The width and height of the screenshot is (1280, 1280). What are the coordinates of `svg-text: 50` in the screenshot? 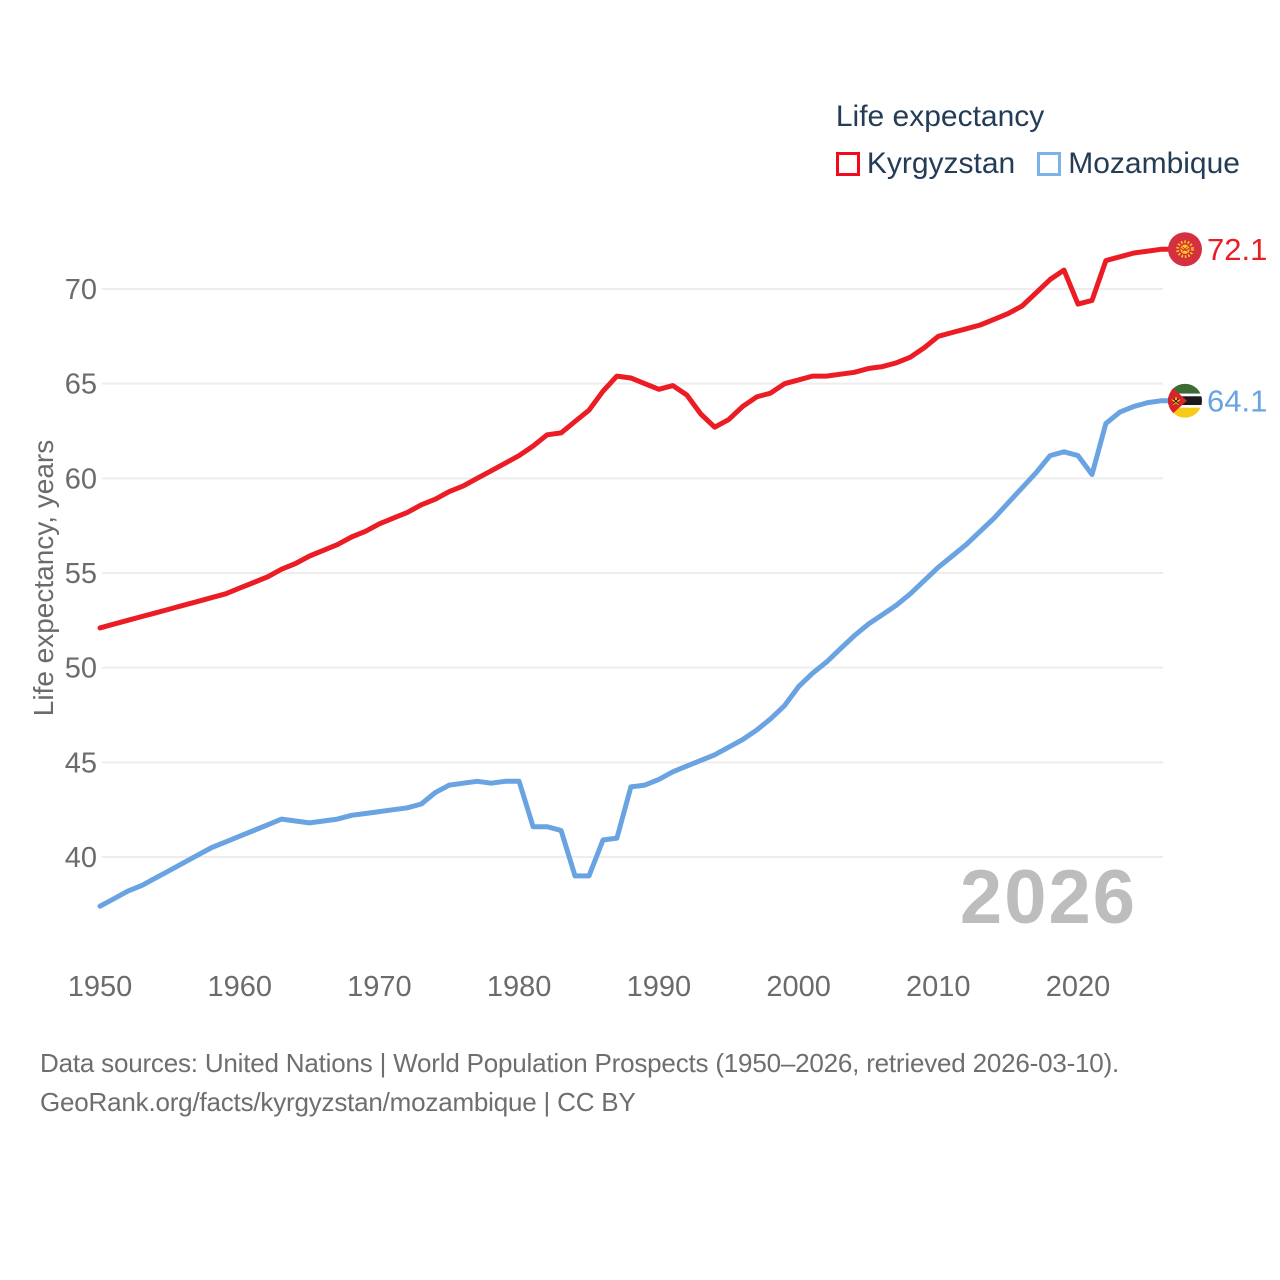 It's located at (81, 669).